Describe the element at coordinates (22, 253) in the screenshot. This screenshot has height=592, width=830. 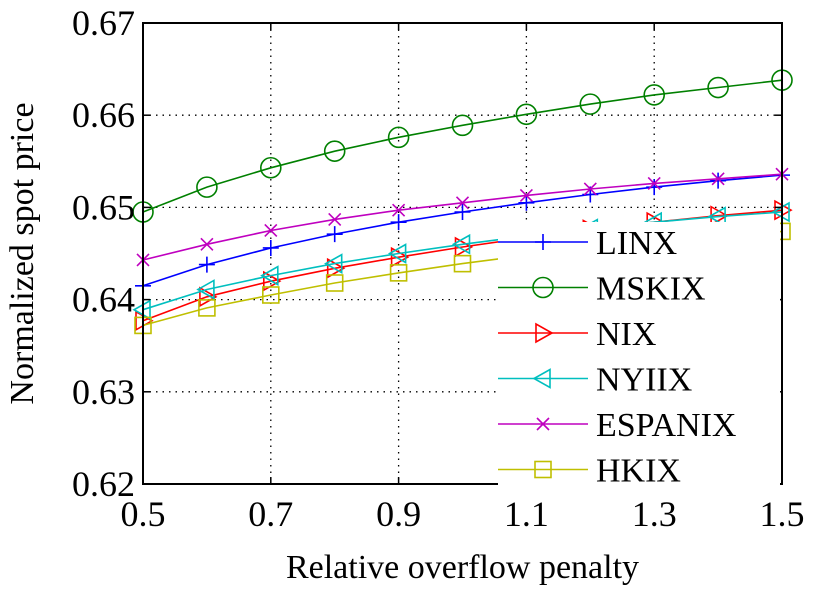
I see `y-axis-title: Normalized spot price` at that location.